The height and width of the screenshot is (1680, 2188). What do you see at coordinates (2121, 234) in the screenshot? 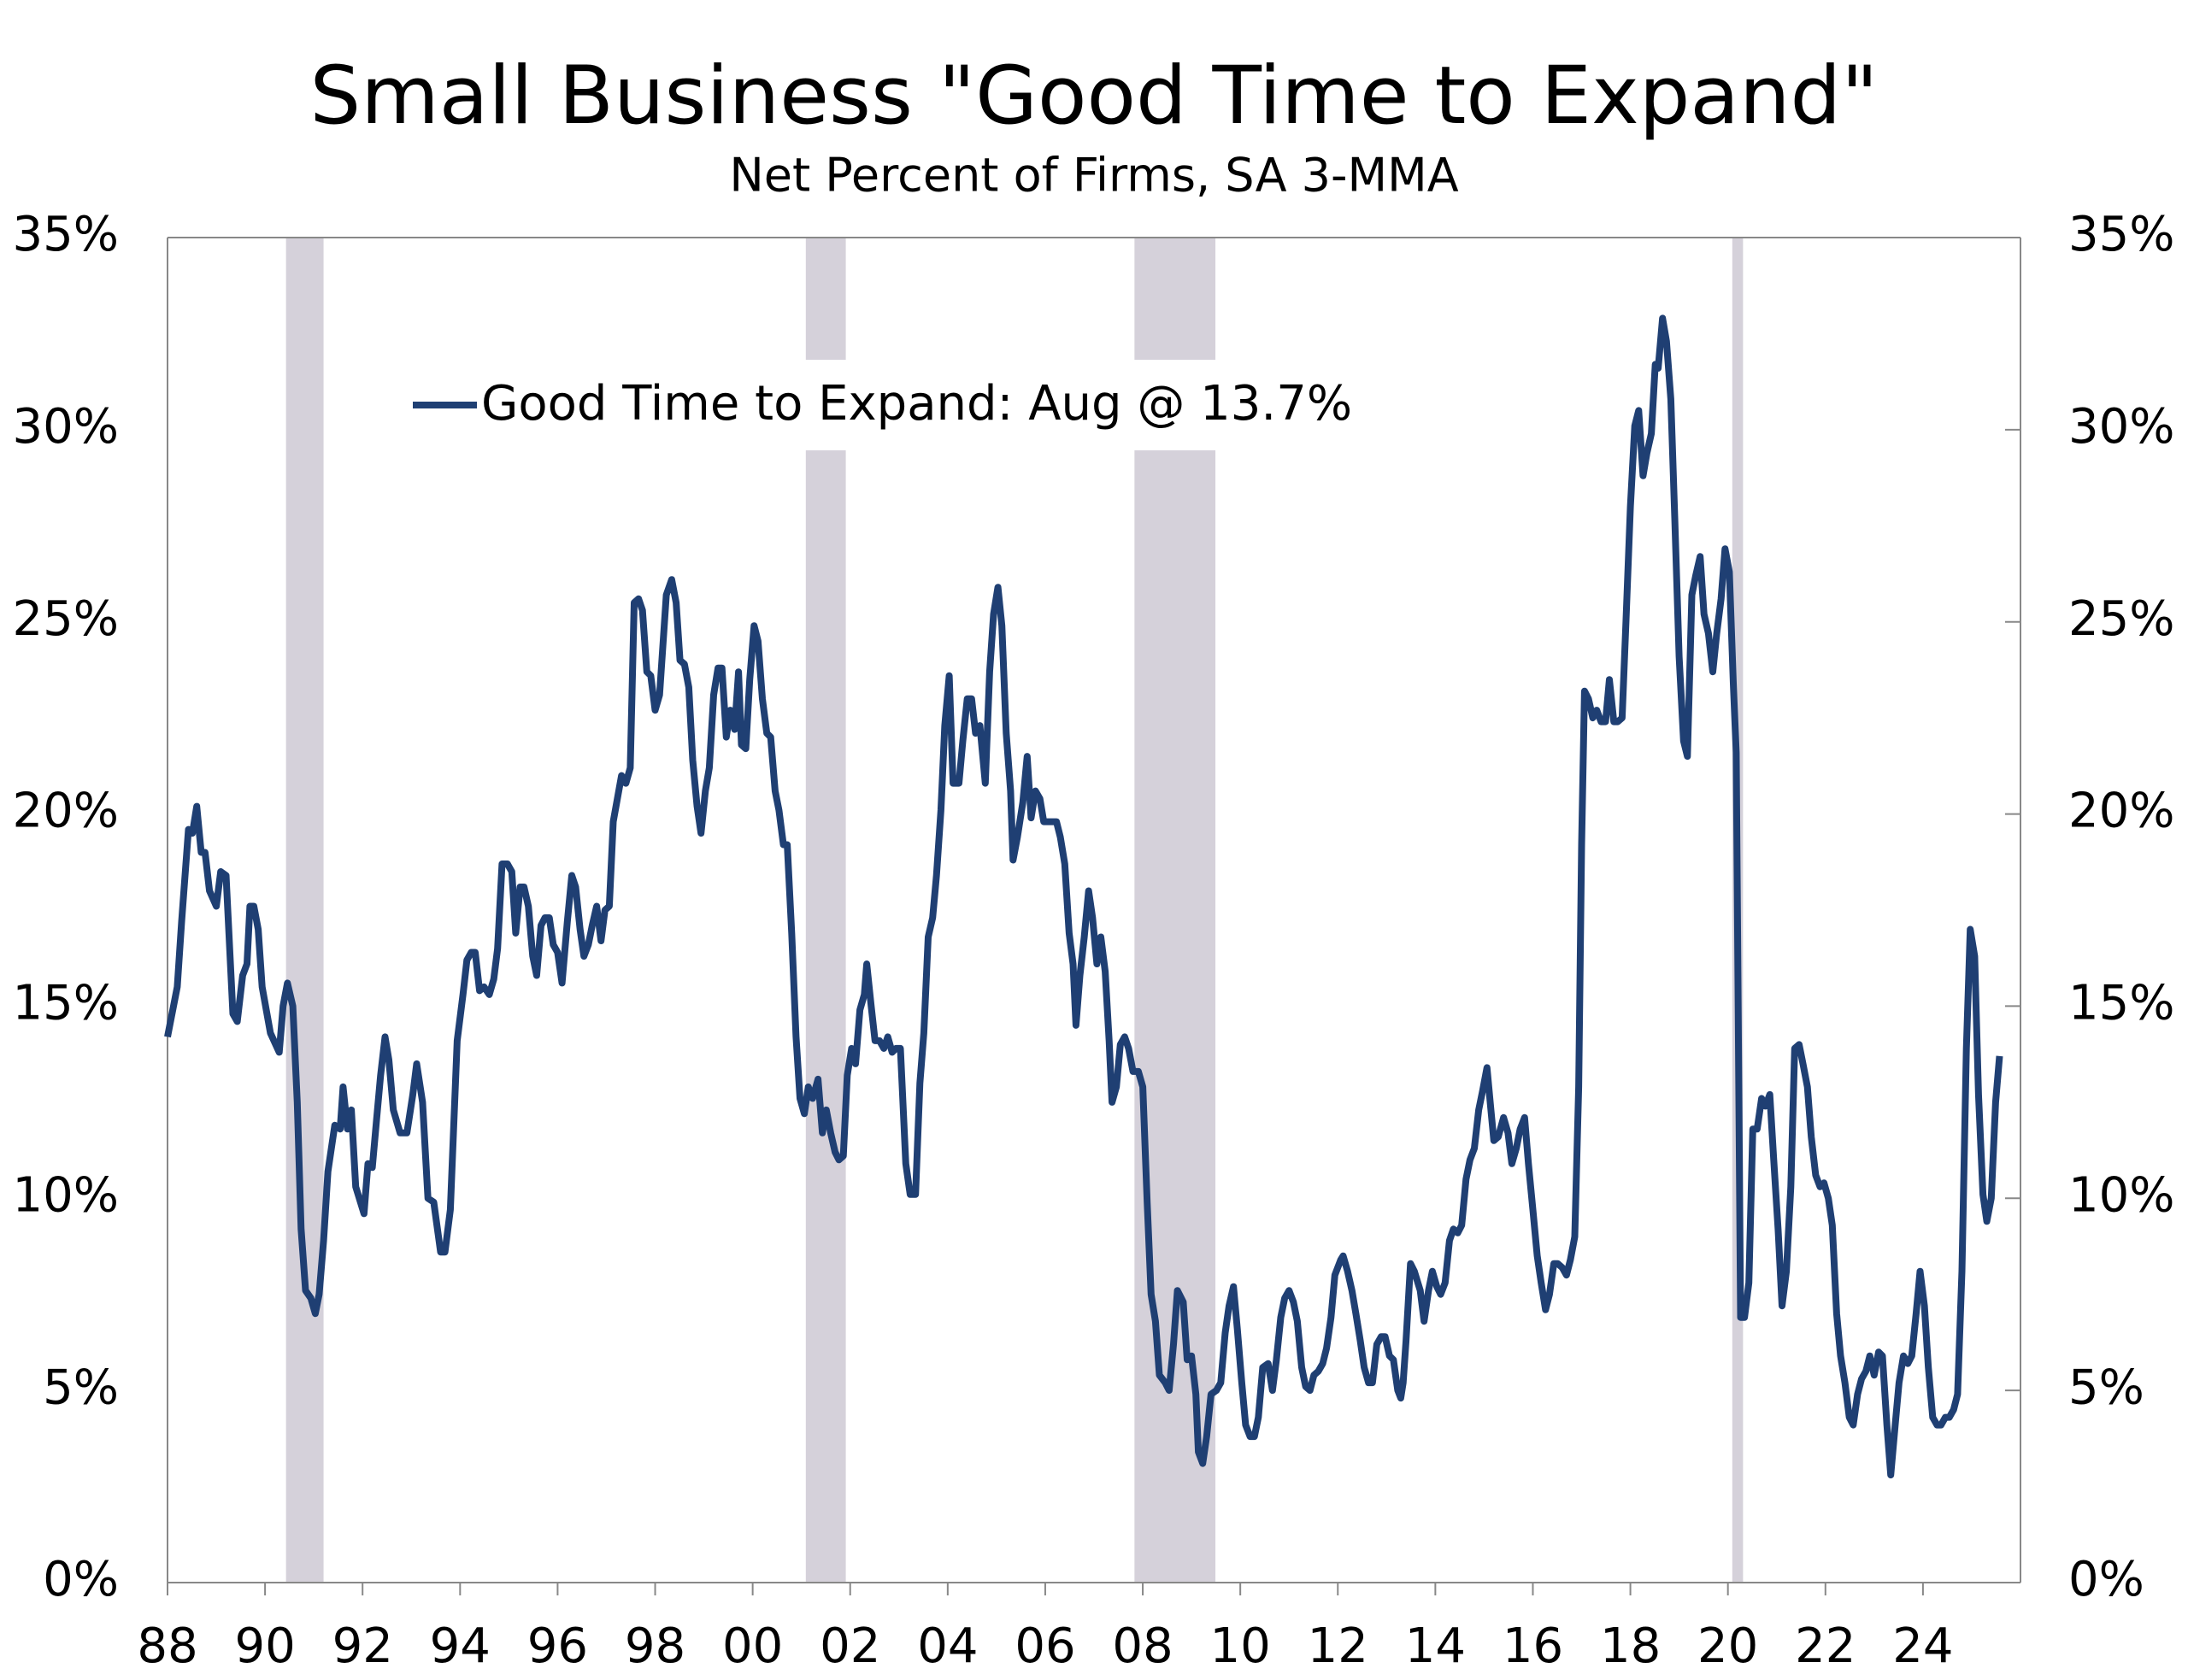
I see `y2-tick-label: 35%` at bounding box center [2121, 234].